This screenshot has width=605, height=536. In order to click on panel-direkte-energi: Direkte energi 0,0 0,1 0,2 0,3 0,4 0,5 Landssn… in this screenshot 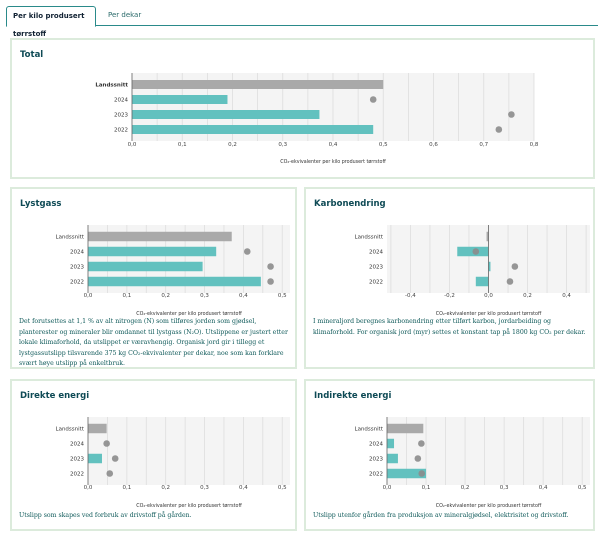, I will do `click(153, 455)`.